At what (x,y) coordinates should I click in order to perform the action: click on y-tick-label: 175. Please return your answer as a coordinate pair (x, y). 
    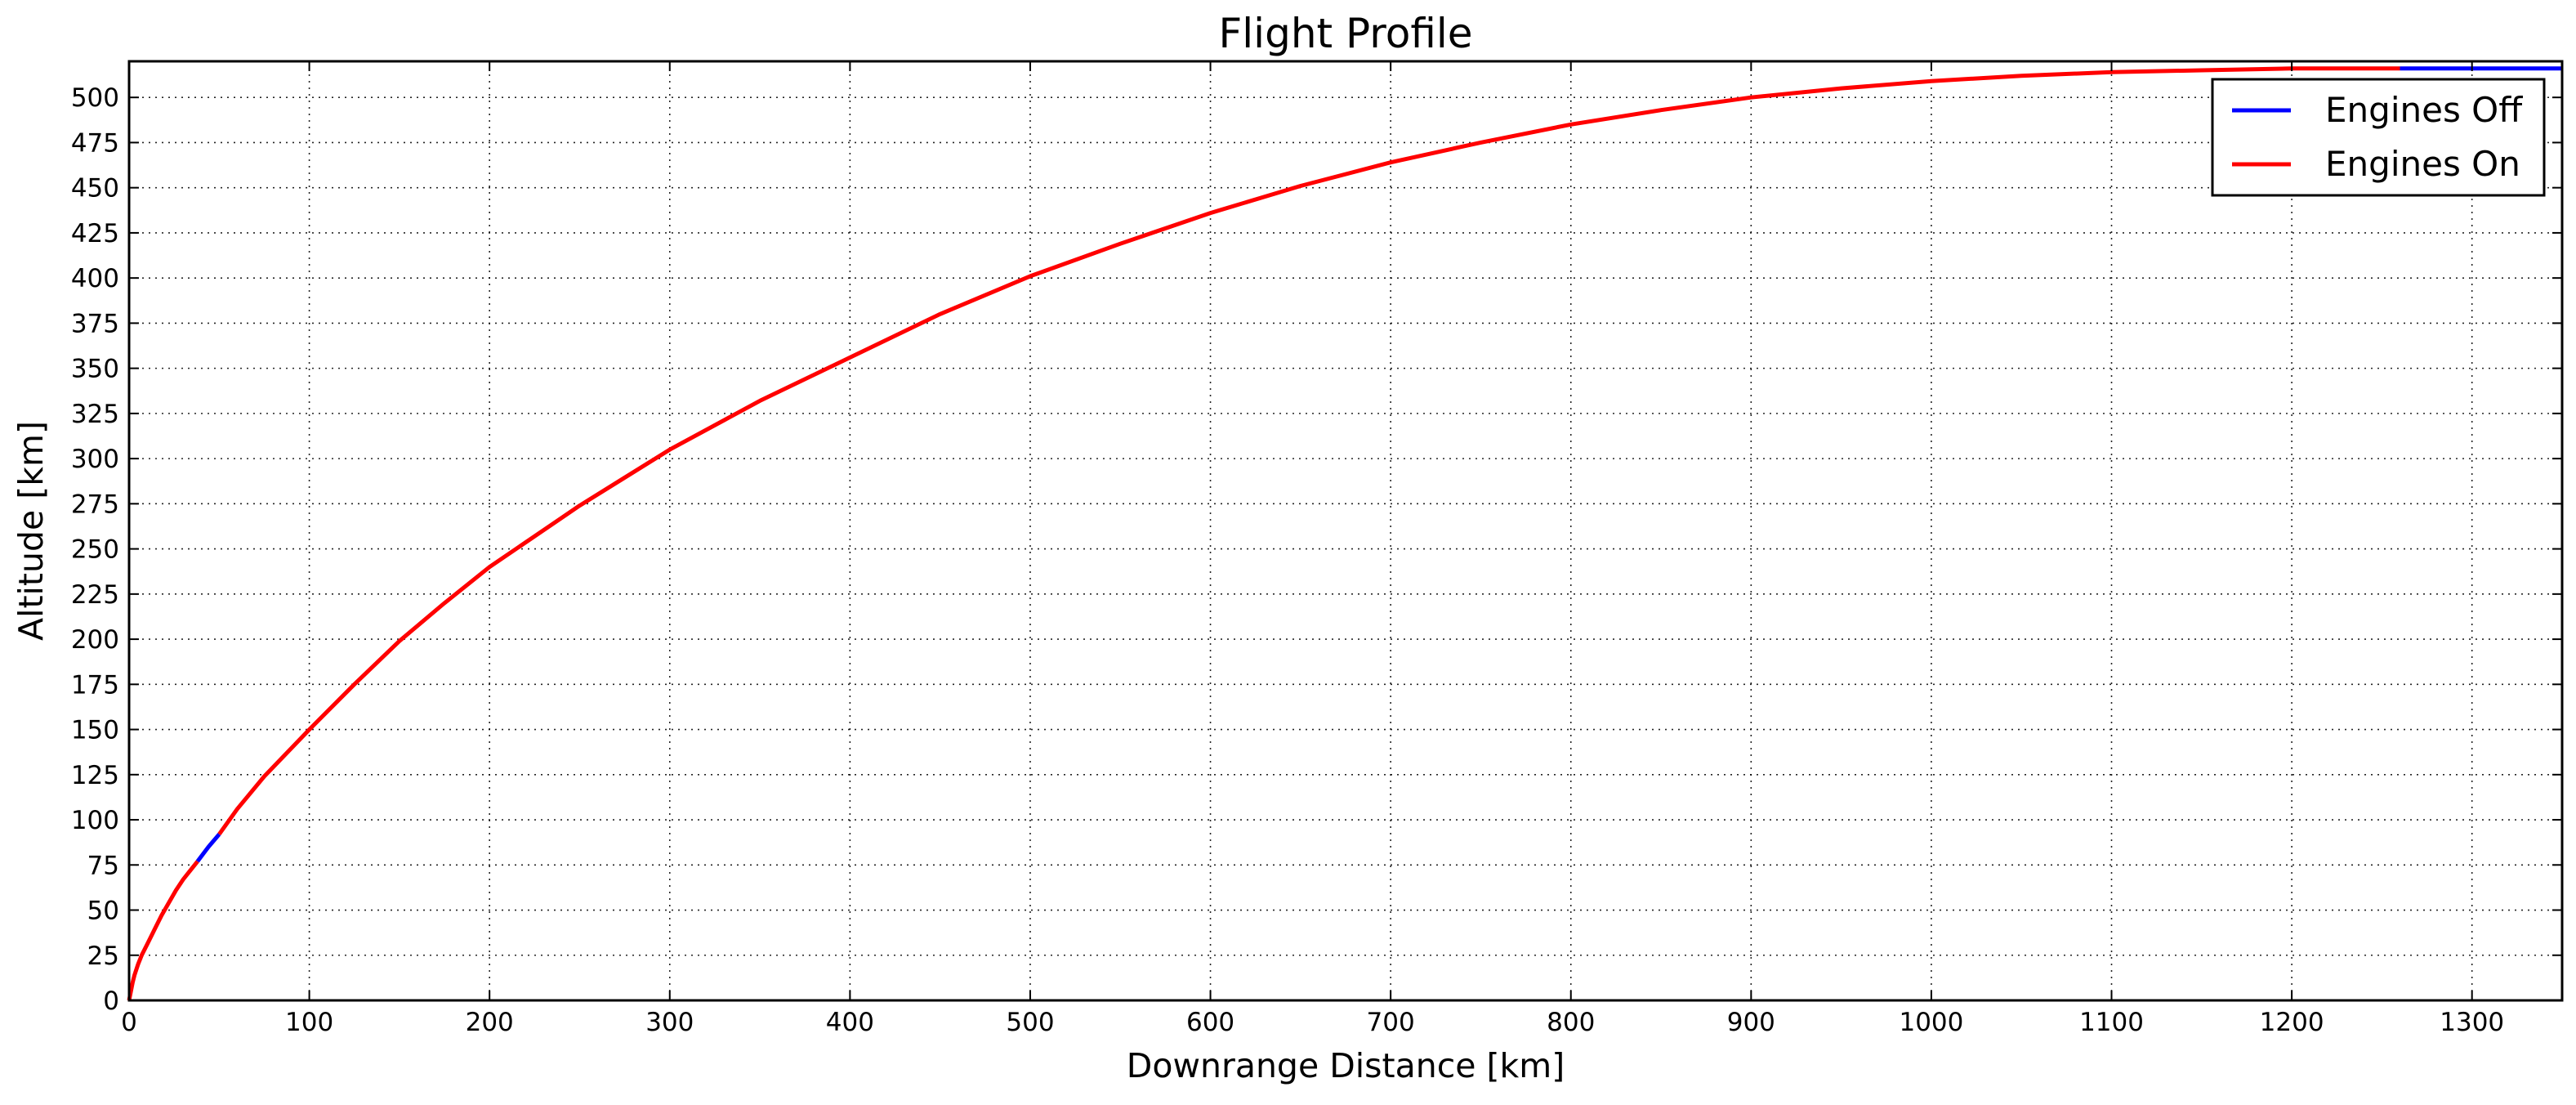
    Looking at the image, I should click on (95, 685).